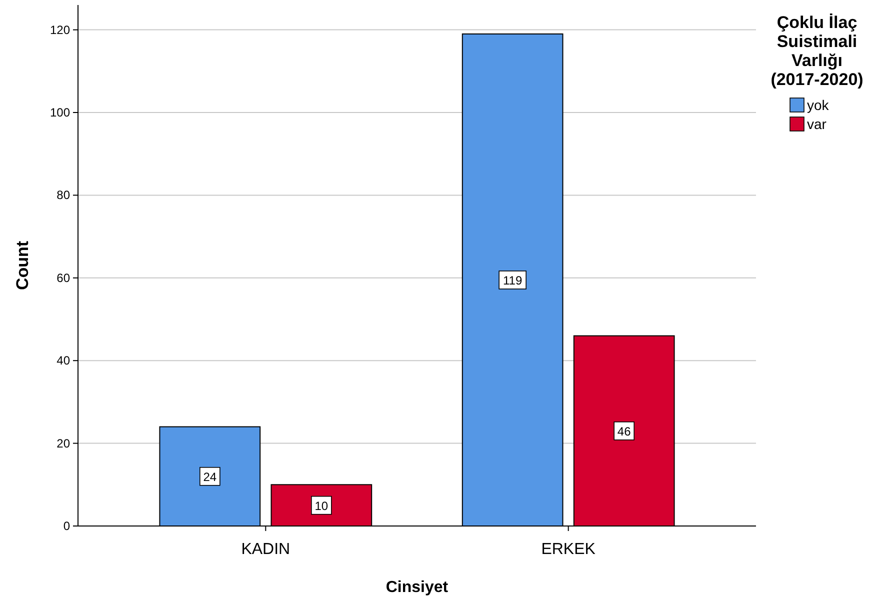  Describe the element at coordinates (63, 277) in the screenshot. I see `y-tick-label: 60` at that location.